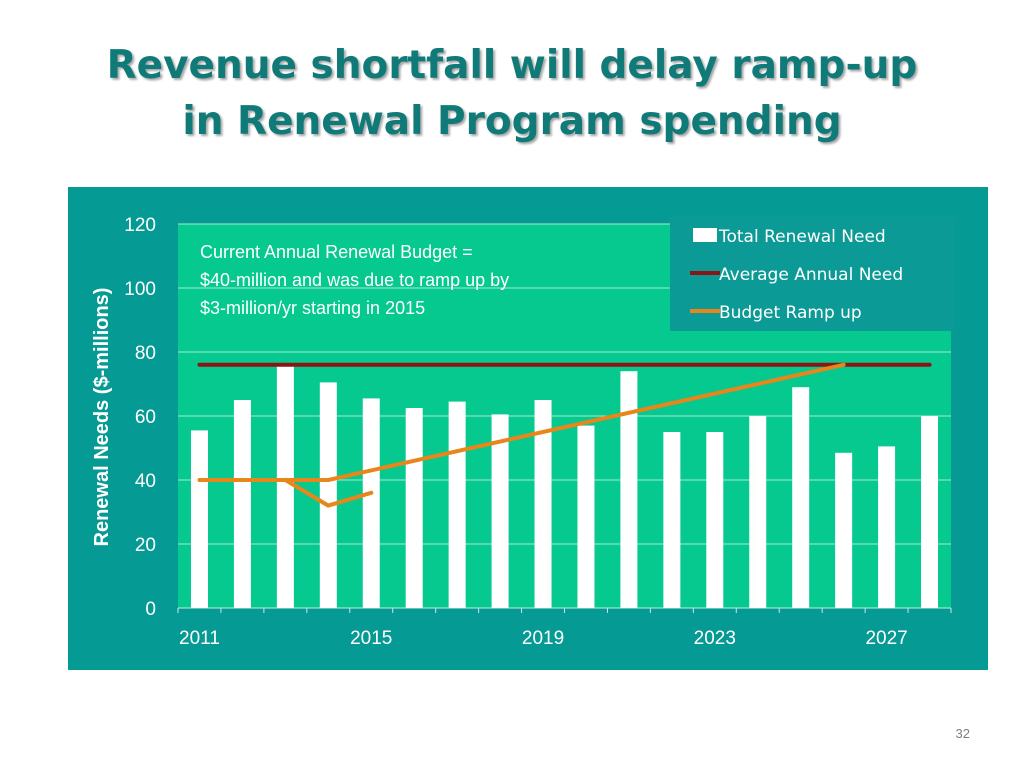 This screenshot has height=768, width=1024. What do you see at coordinates (790, 313) in the screenshot?
I see `legend-label-budget-ramp-up: Budget Ramp up` at bounding box center [790, 313].